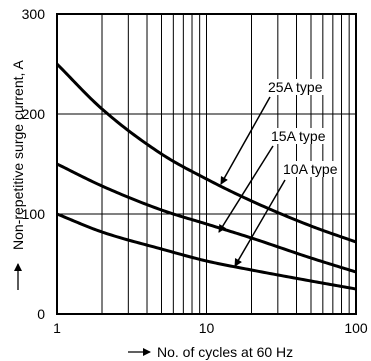 The image size is (371, 361). What do you see at coordinates (57, 328) in the screenshot?
I see `x-tick-label: 1` at bounding box center [57, 328].